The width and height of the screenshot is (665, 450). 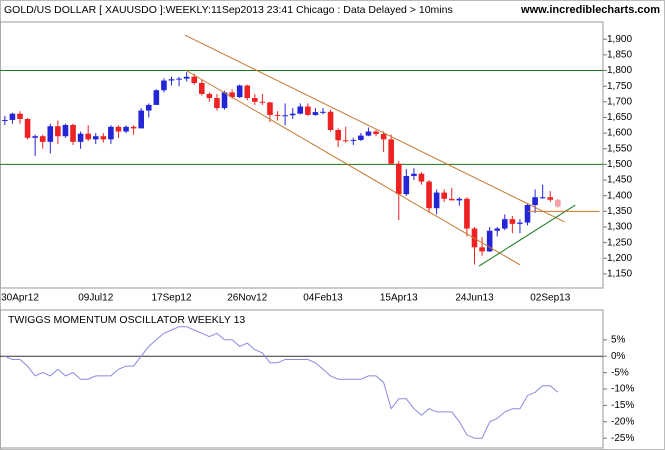 What do you see at coordinates (618, 339) in the screenshot?
I see `y-tick-label: 5%` at bounding box center [618, 339].